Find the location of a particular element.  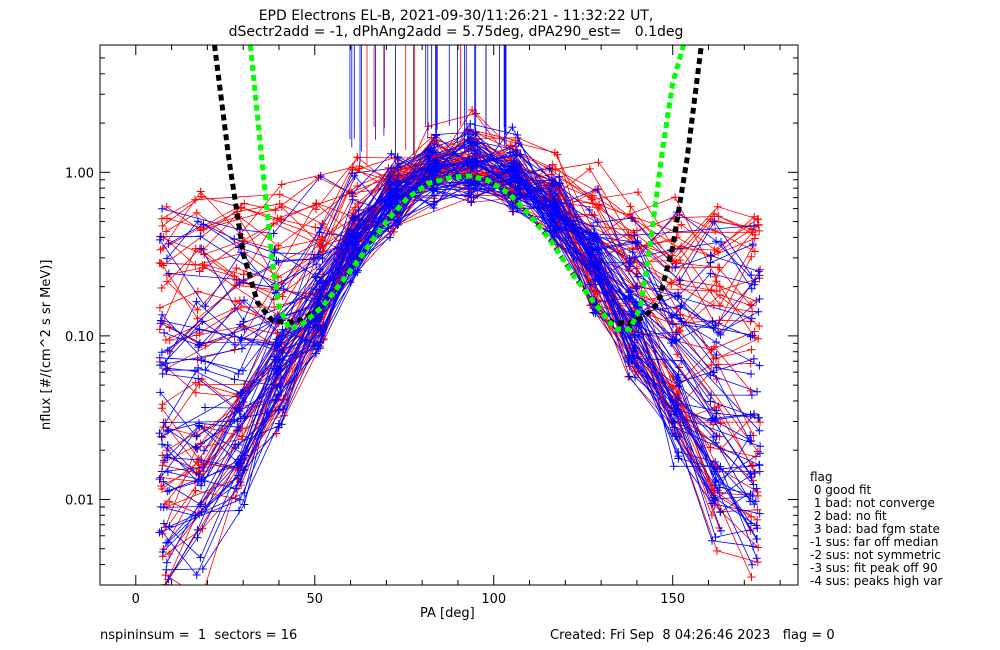

series-line is located at coordinates (459, 194).